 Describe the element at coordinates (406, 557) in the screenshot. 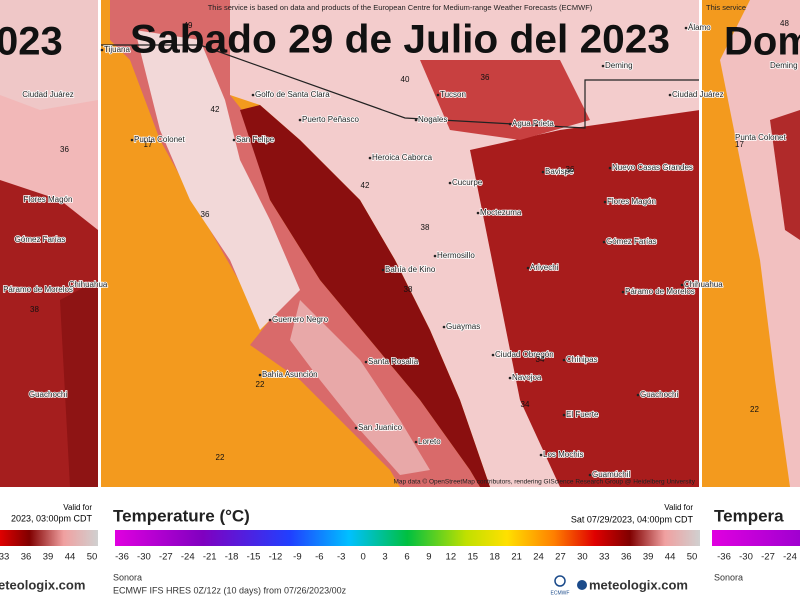

I see `colorbar-tick: 6` at that location.